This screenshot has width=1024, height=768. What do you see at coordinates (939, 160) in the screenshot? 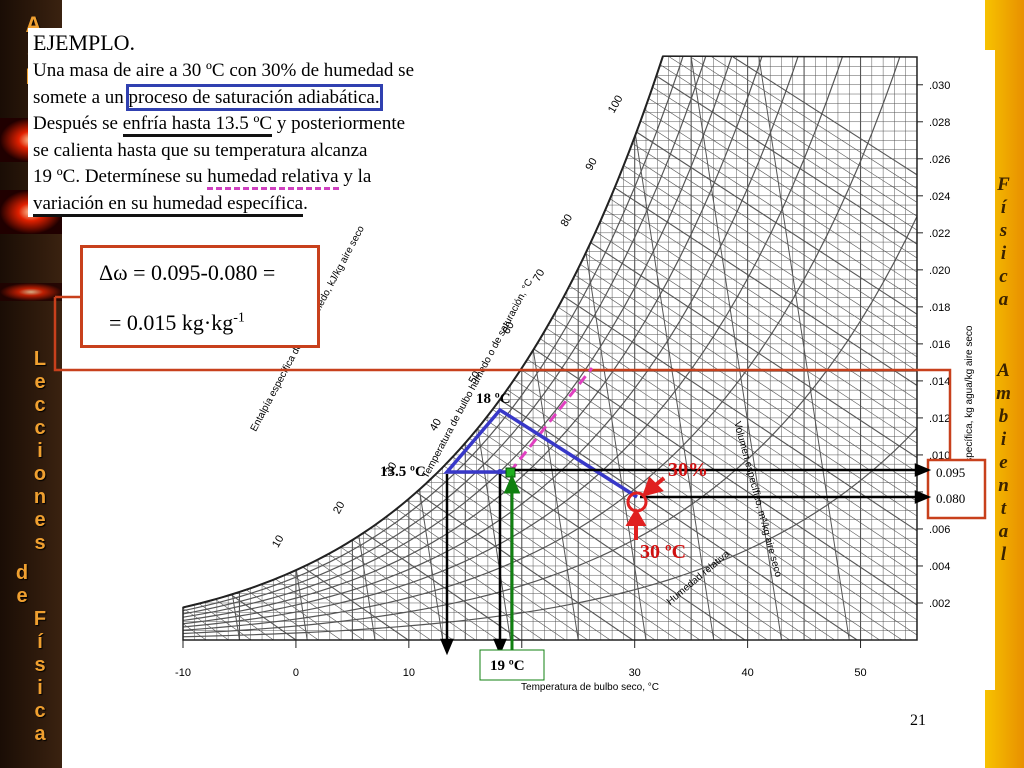
I see `y-tick-label: .026` at bounding box center [939, 160].